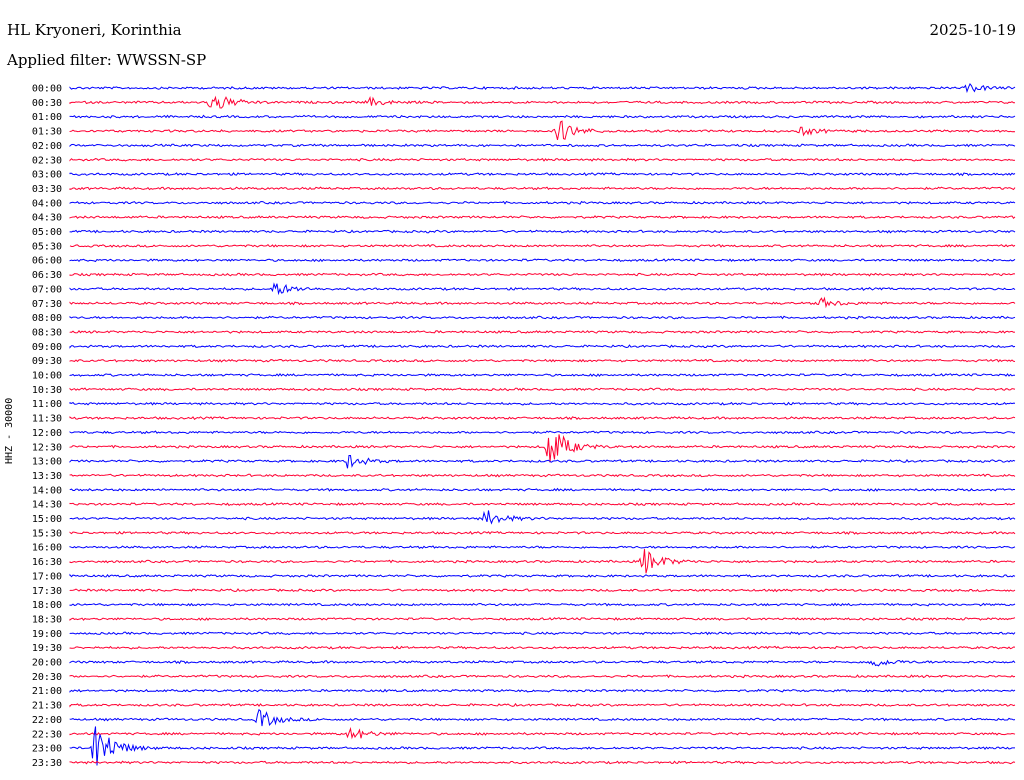  I want to click on row-time-label: 16:30, so click(47, 562).